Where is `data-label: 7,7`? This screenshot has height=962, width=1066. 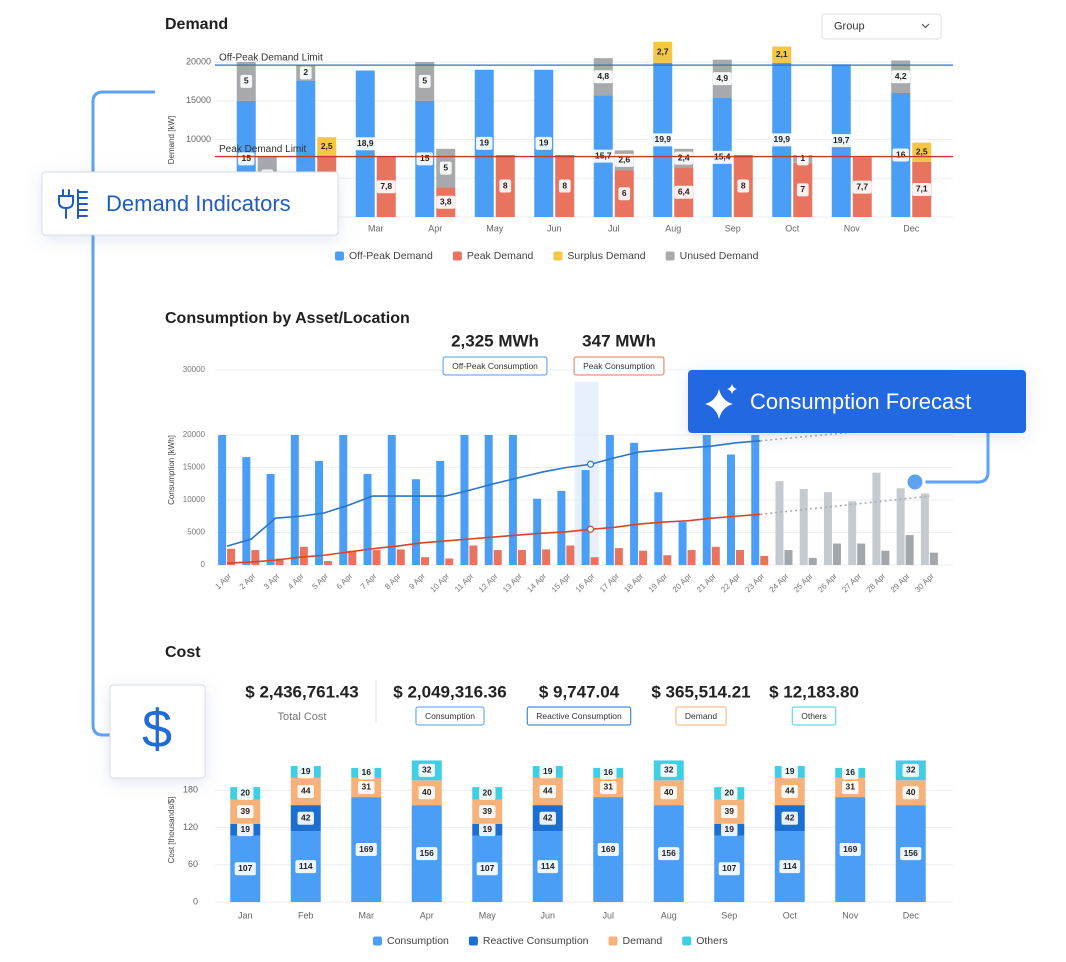 data-label: 7,7 is located at coordinates (862, 186).